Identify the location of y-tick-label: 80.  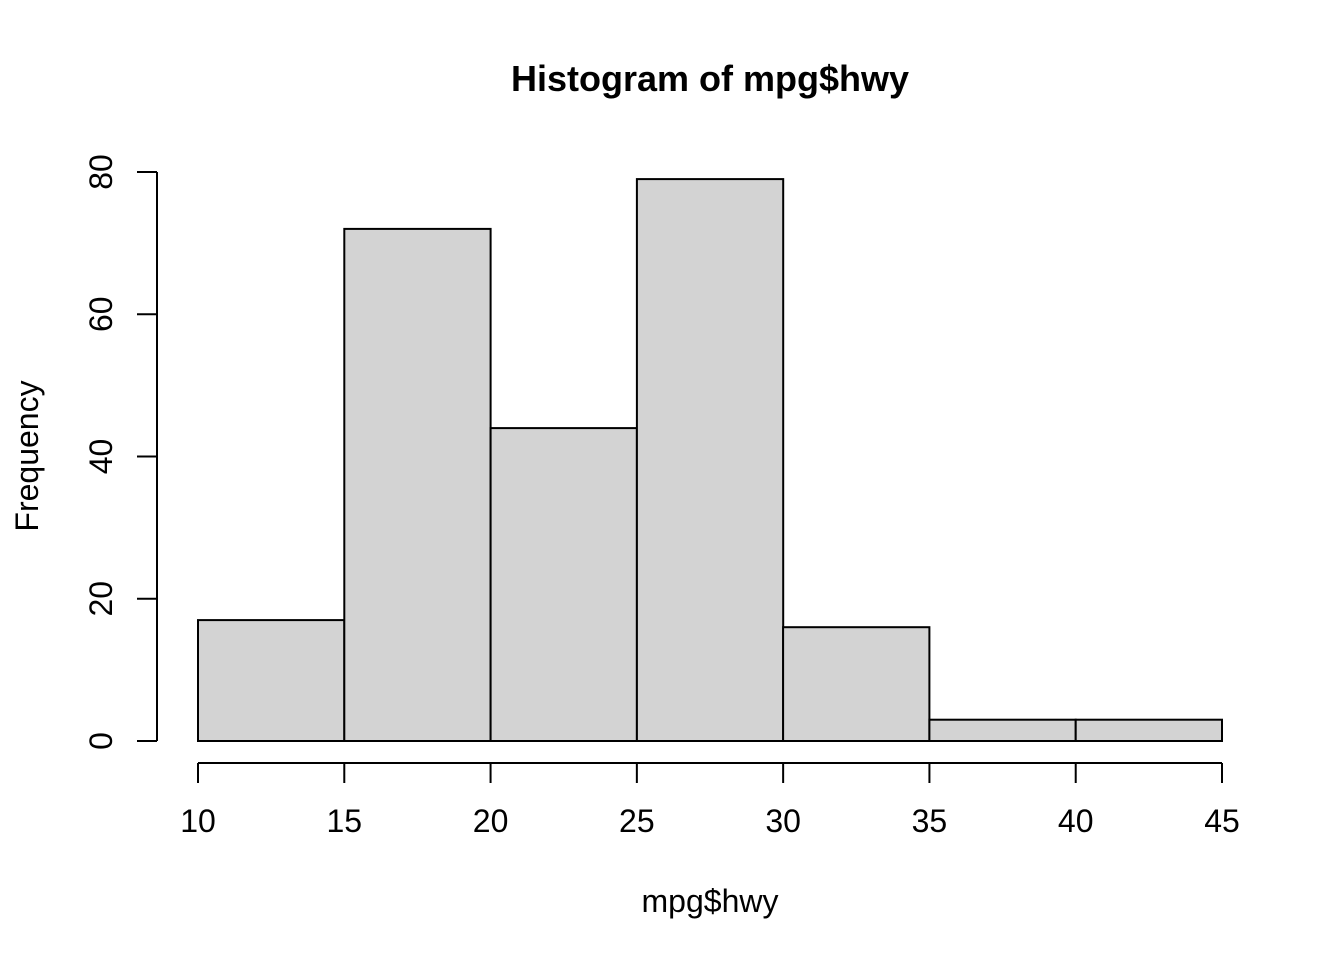
(101, 172).